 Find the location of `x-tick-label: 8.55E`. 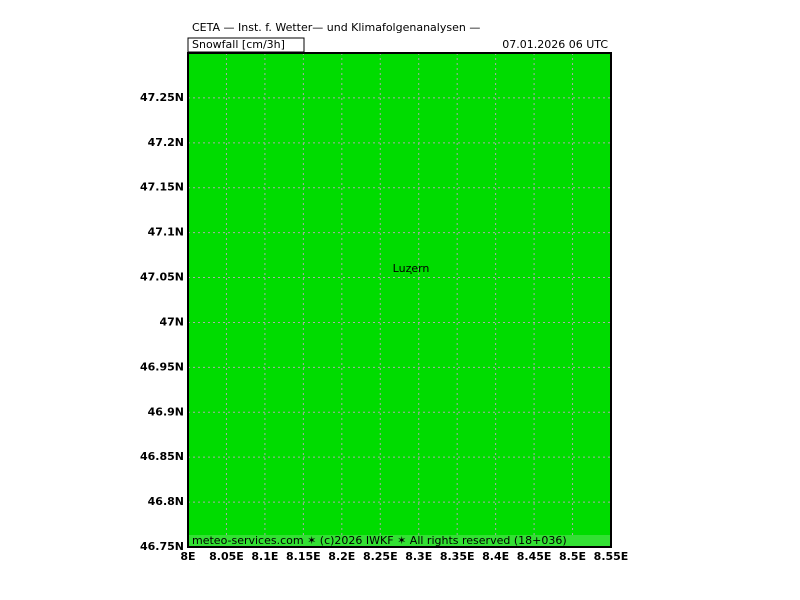

x-tick-label: 8.55E is located at coordinates (611, 556).